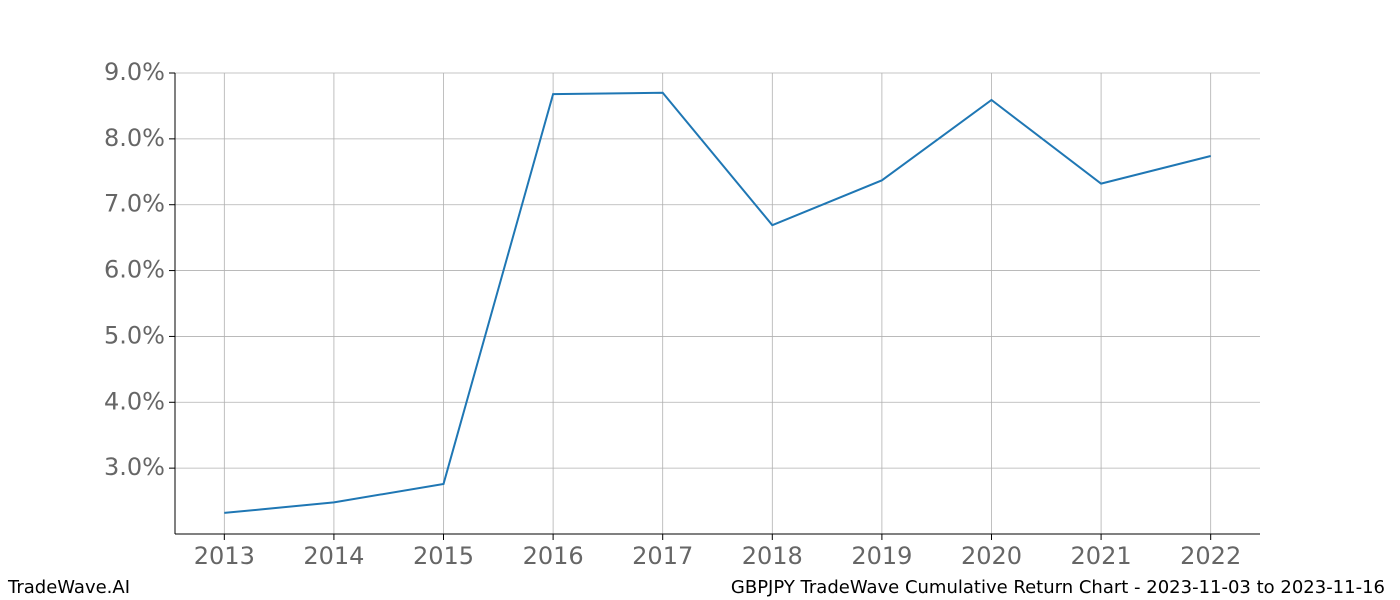 The height and width of the screenshot is (600, 1400). I want to click on y-tick-label: 7.0%, so click(134, 204).